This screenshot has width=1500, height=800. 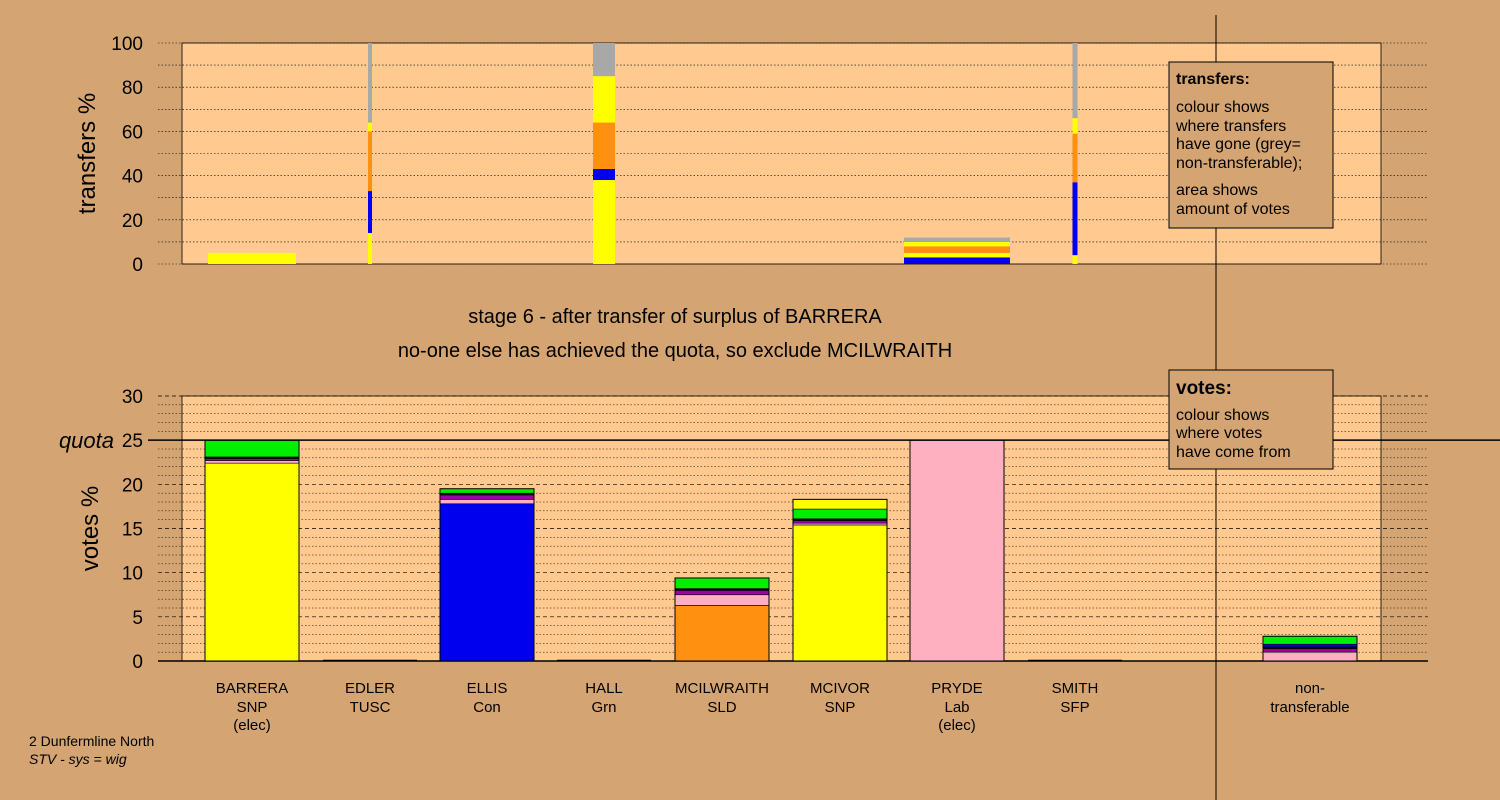 What do you see at coordinates (1075, 688) in the screenshot?
I see `candidate-name-label: SMITH` at bounding box center [1075, 688].